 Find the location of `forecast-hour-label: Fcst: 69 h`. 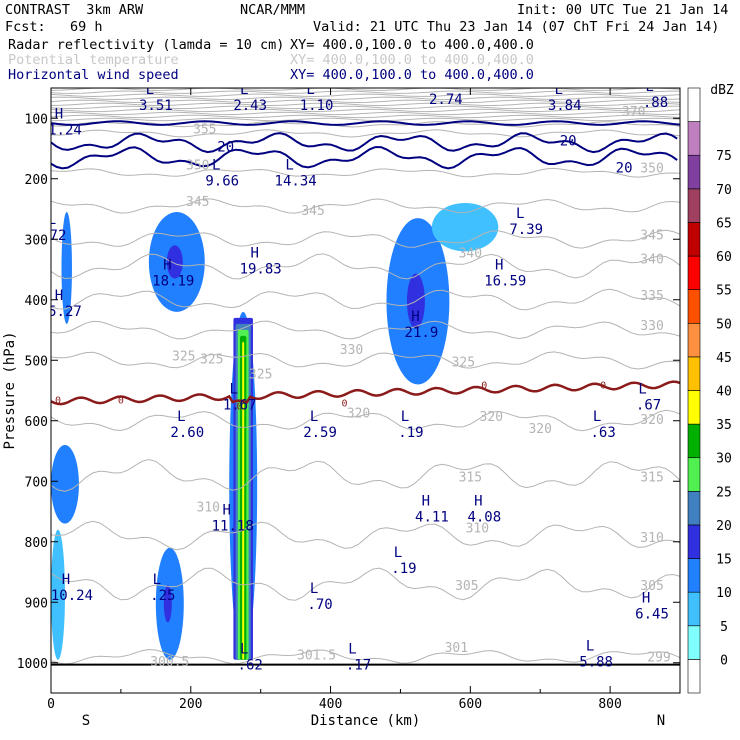

forecast-hour-label: Fcst: 69 h is located at coordinates (54, 27).